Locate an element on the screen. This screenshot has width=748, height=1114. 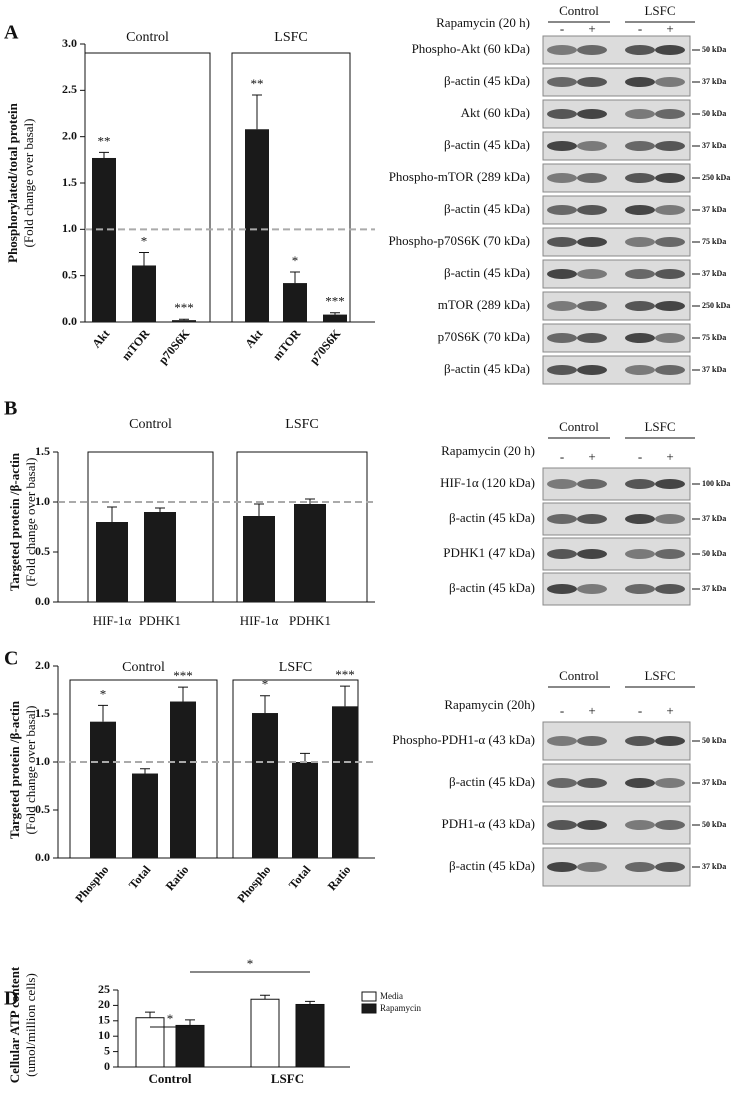
legend-label: Rapamycin is located at coordinates (400, 1008).